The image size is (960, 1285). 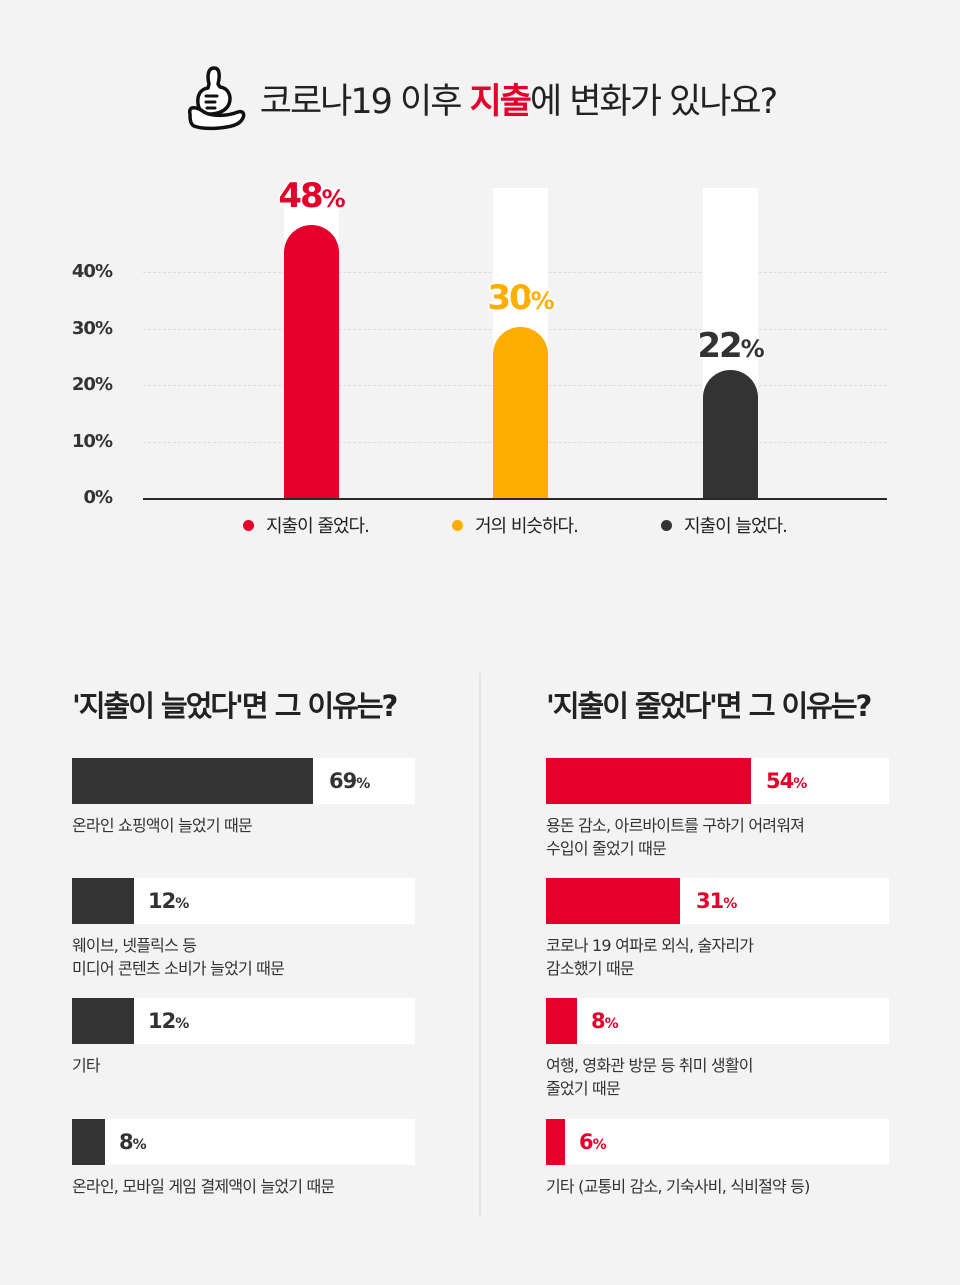 I want to click on legend-item-similar: 거의 비슷하다., so click(x=515, y=525).